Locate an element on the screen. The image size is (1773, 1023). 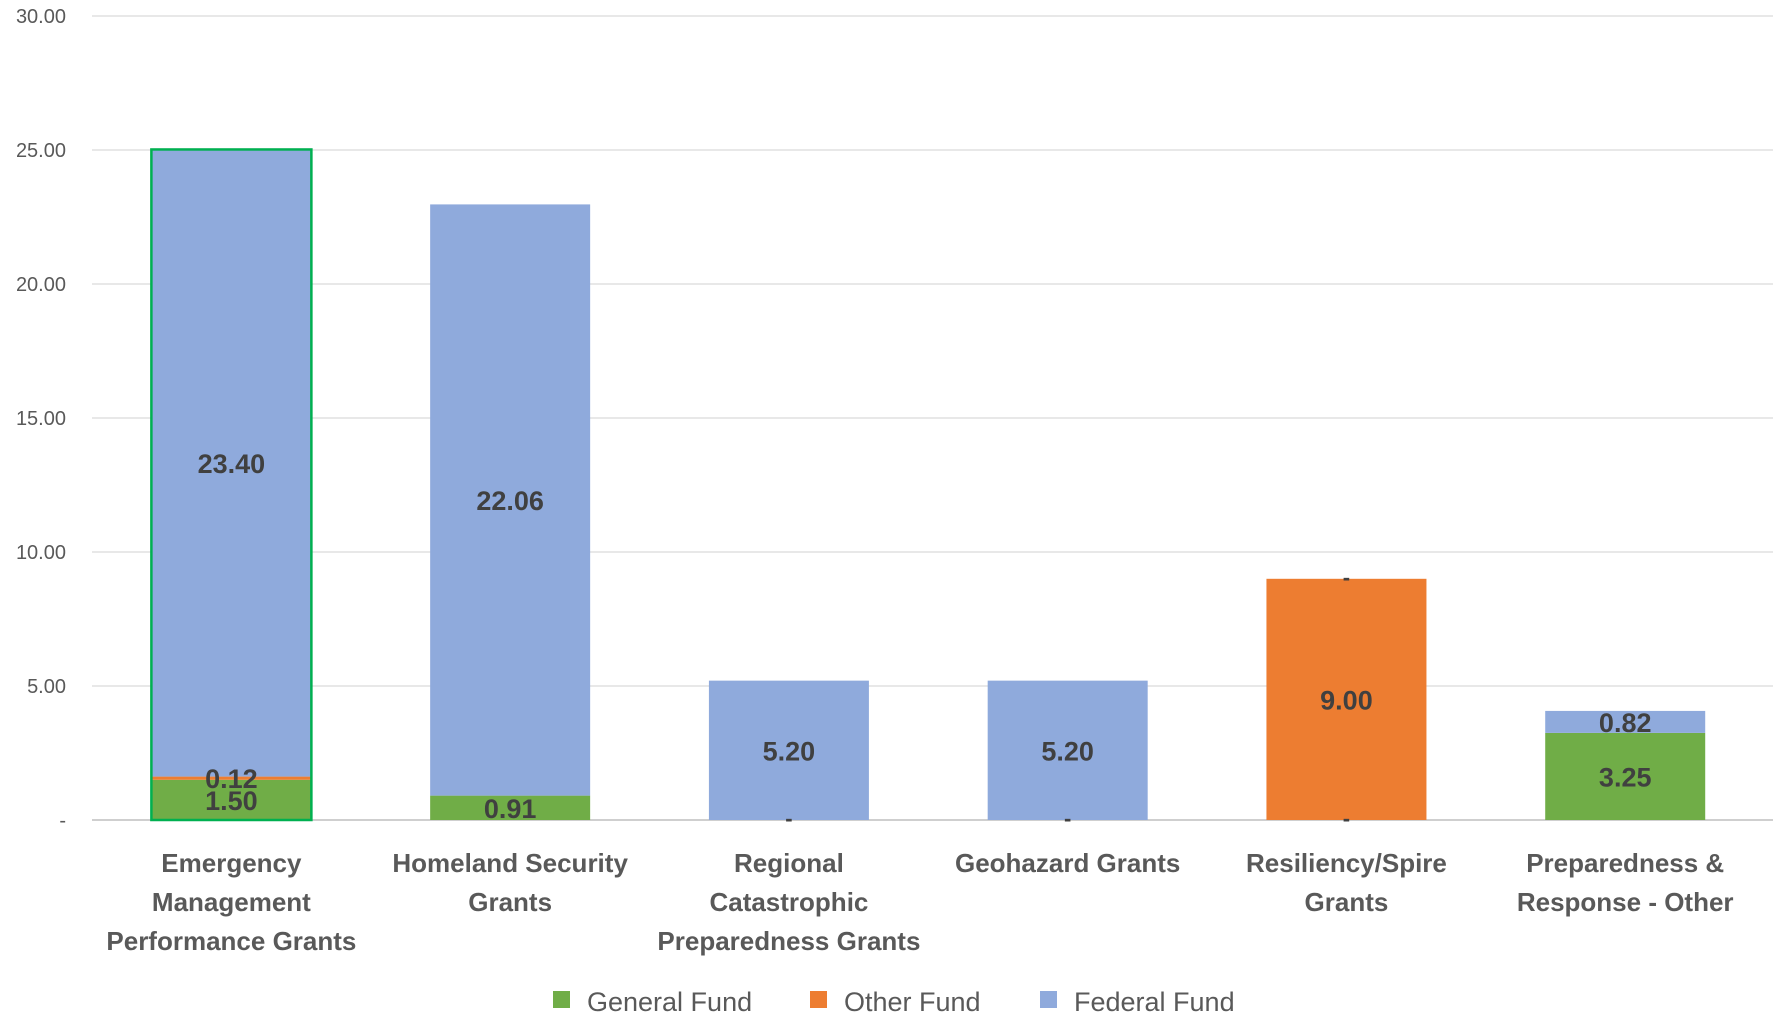
x-category-label-line: Geohazard Grants is located at coordinates (1067, 863).